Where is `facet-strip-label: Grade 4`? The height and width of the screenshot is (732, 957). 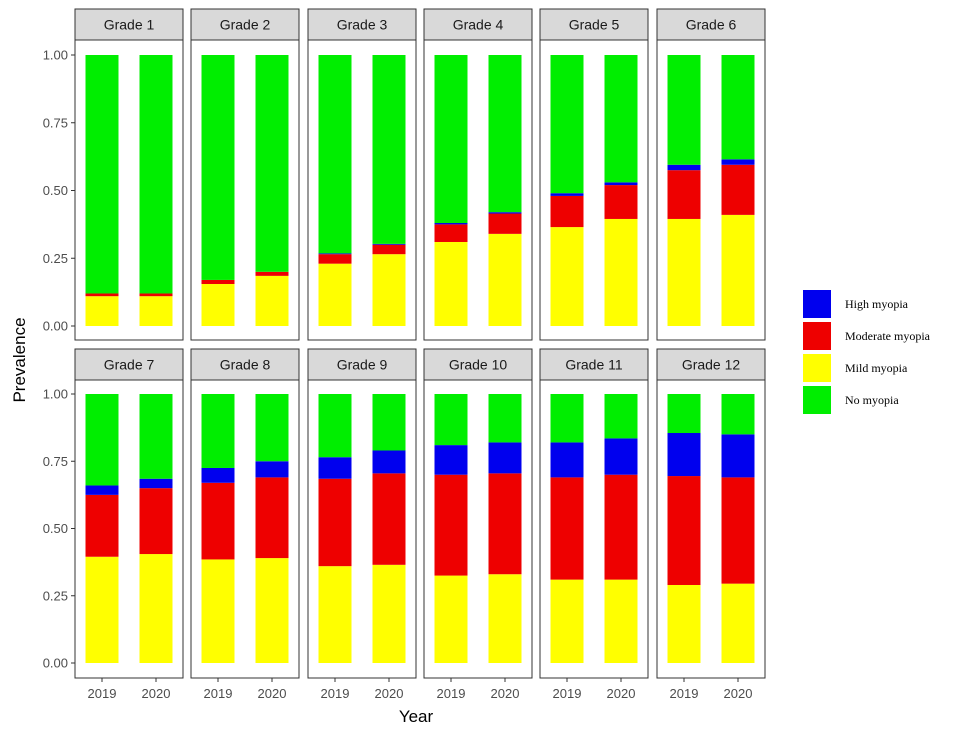 facet-strip-label: Grade 4 is located at coordinates (478, 25).